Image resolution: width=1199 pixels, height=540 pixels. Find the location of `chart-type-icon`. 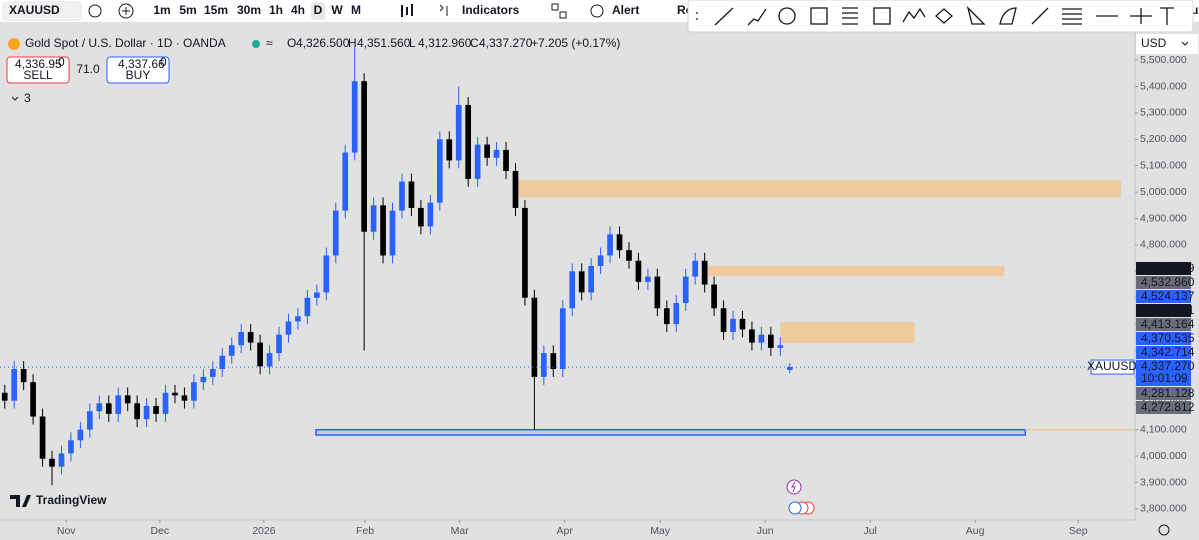

chart-type-icon is located at coordinates (407, 10).